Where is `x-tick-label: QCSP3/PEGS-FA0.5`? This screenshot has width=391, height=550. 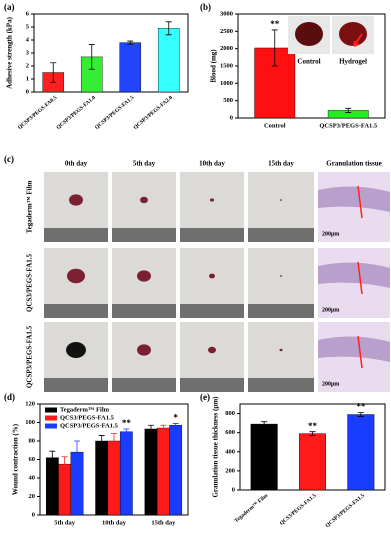
x-tick-label: QCSP3/PEGS-FA0.5 is located at coordinates (38, 113).